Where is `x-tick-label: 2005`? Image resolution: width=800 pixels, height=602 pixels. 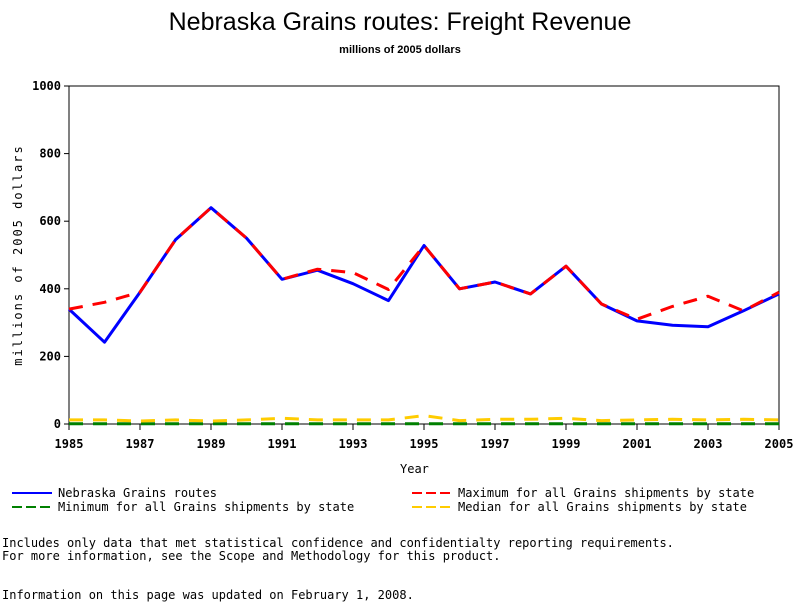 x-tick-label: 2005 is located at coordinates (779, 444).